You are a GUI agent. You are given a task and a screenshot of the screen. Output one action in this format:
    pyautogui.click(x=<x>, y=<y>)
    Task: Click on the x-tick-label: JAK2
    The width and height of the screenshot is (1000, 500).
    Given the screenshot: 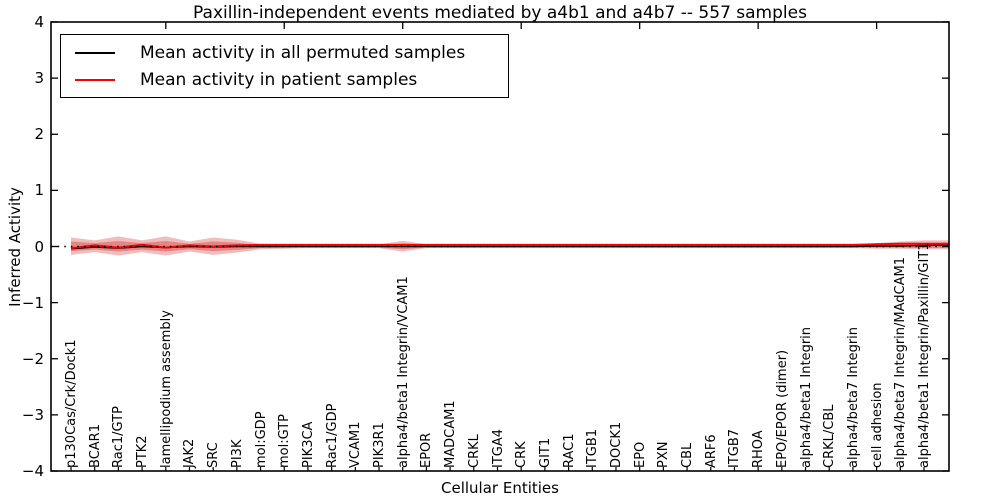 What is the action you would take?
    pyautogui.click(x=190, y=453)
    